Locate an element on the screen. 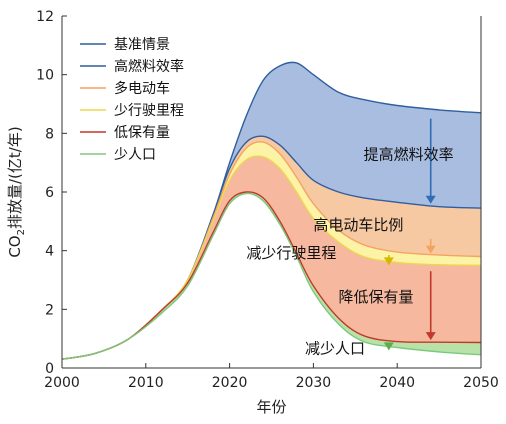 Image resolution: width=506 pixels, height=424 pixels. legend-label-2: 多电动车 is located at coordinates (142, 88).